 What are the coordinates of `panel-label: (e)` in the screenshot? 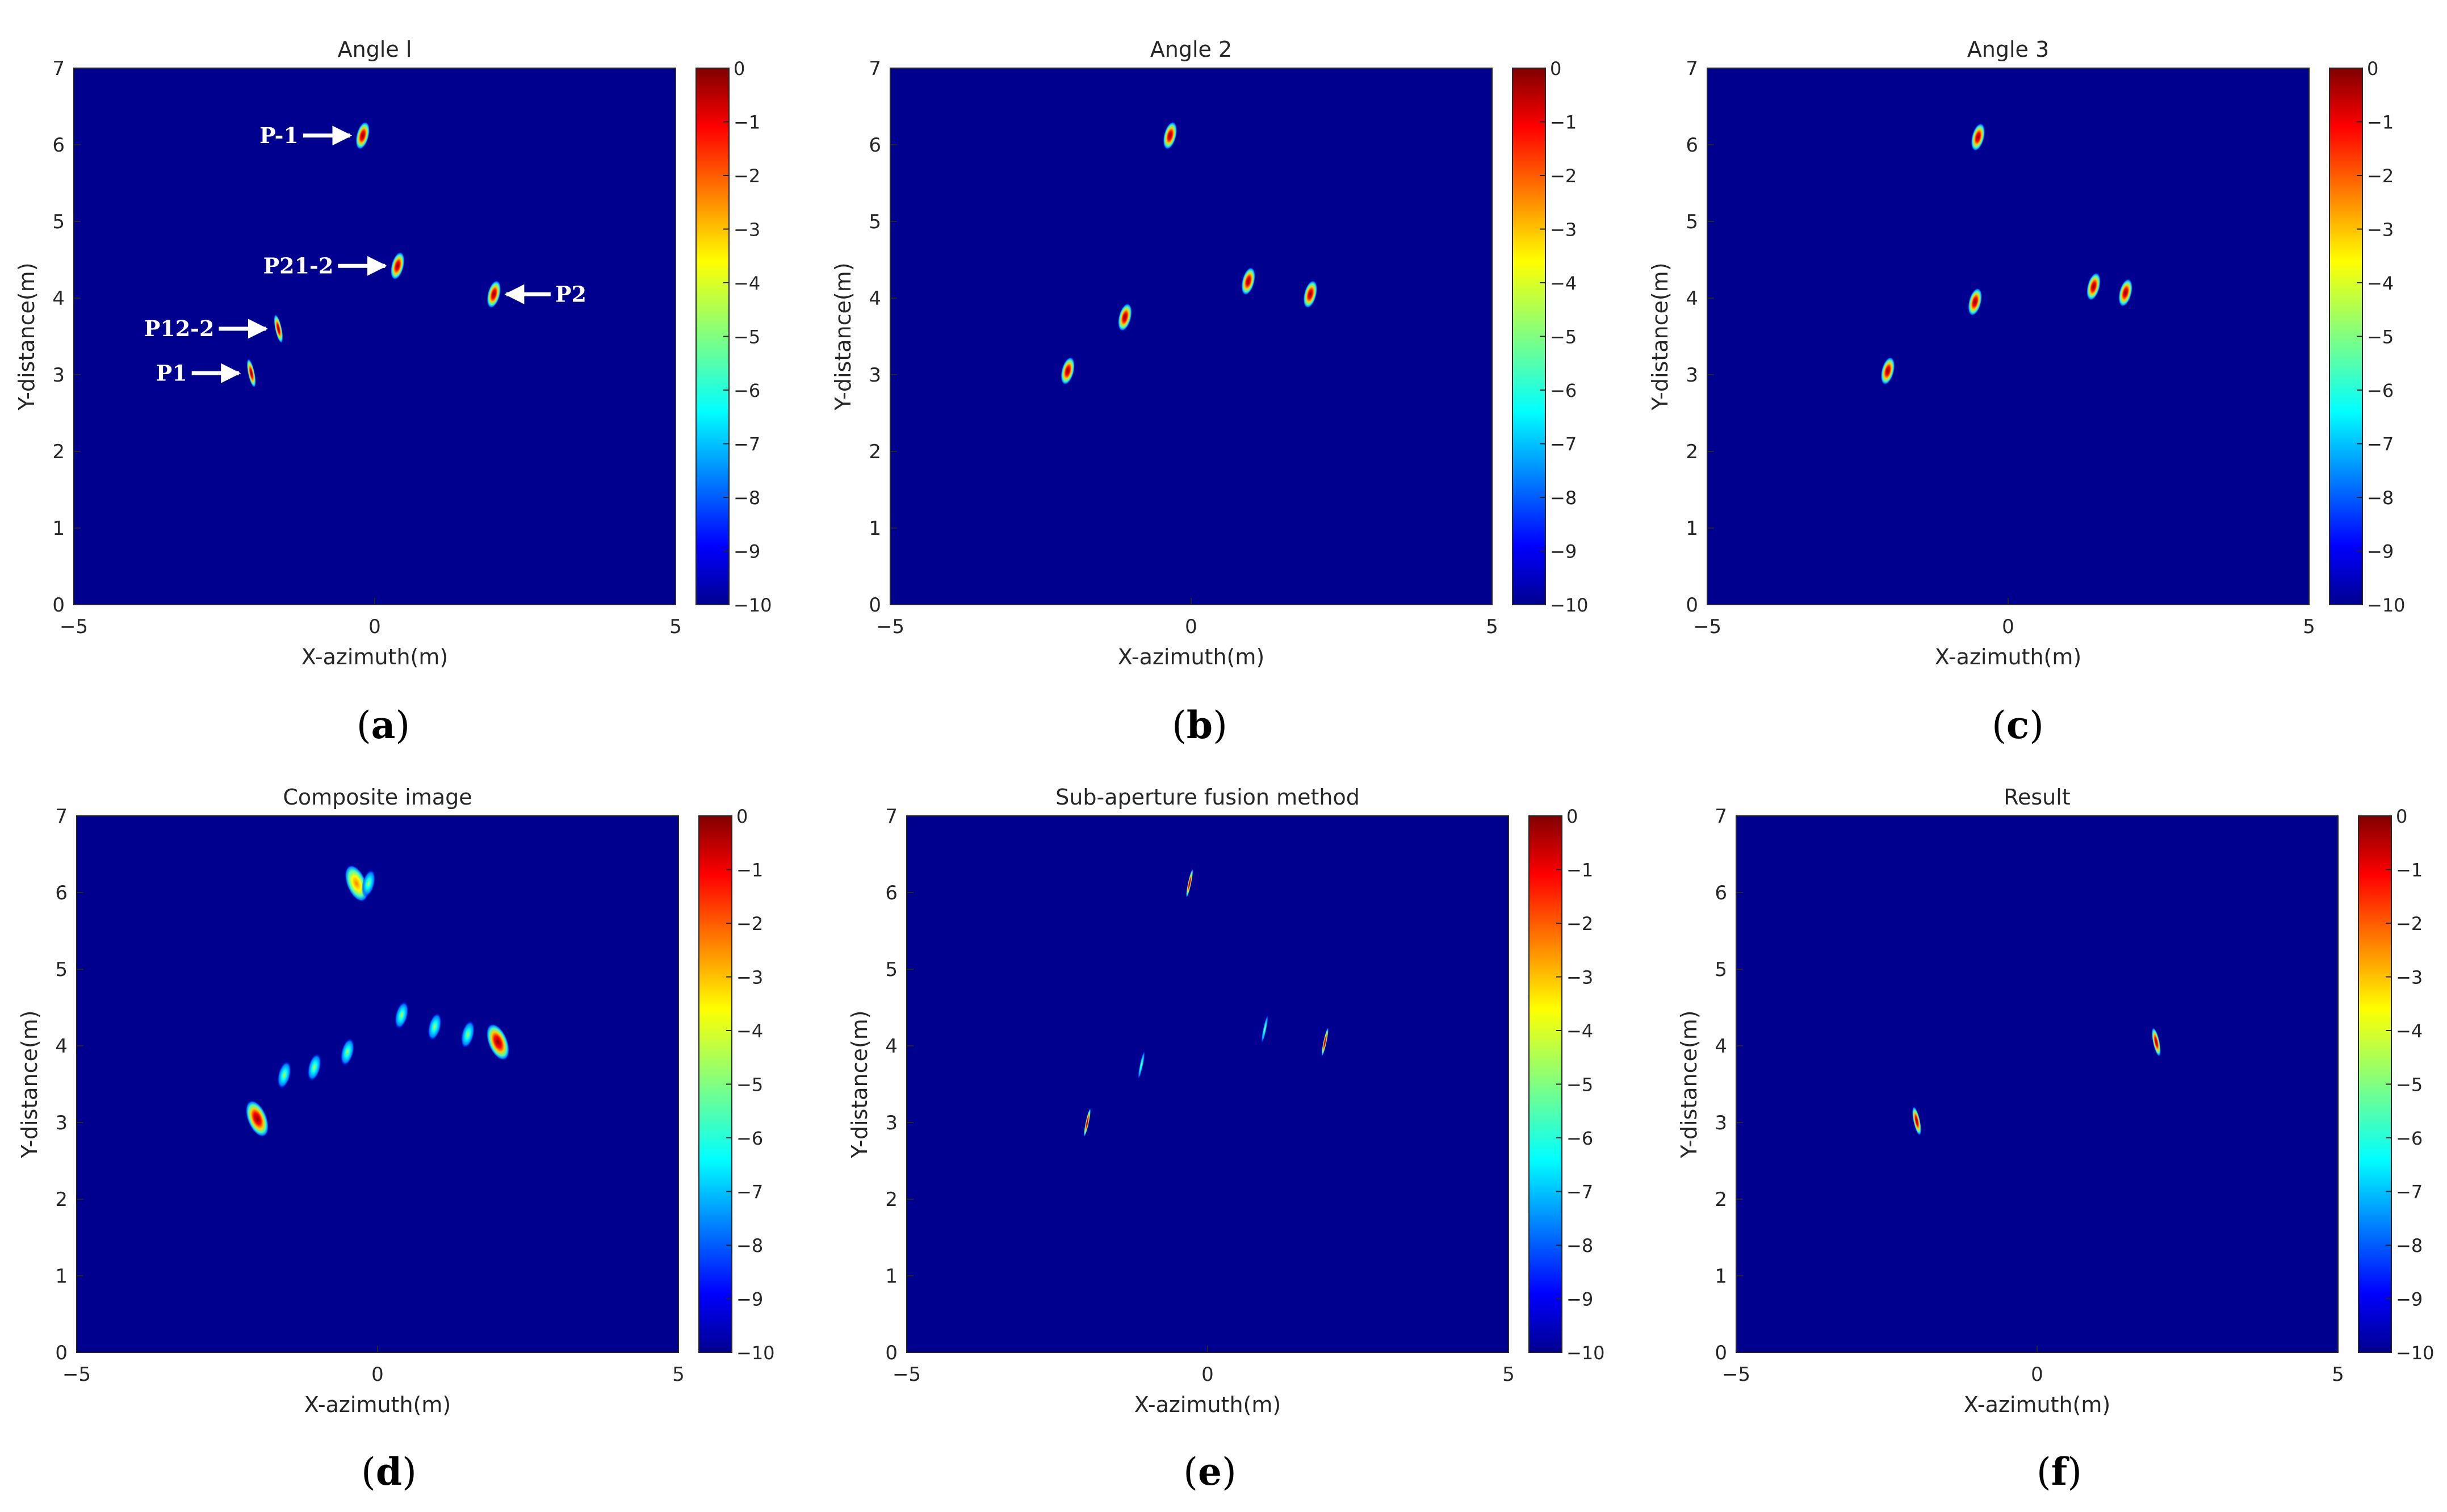 It's located at (1210, 1472).